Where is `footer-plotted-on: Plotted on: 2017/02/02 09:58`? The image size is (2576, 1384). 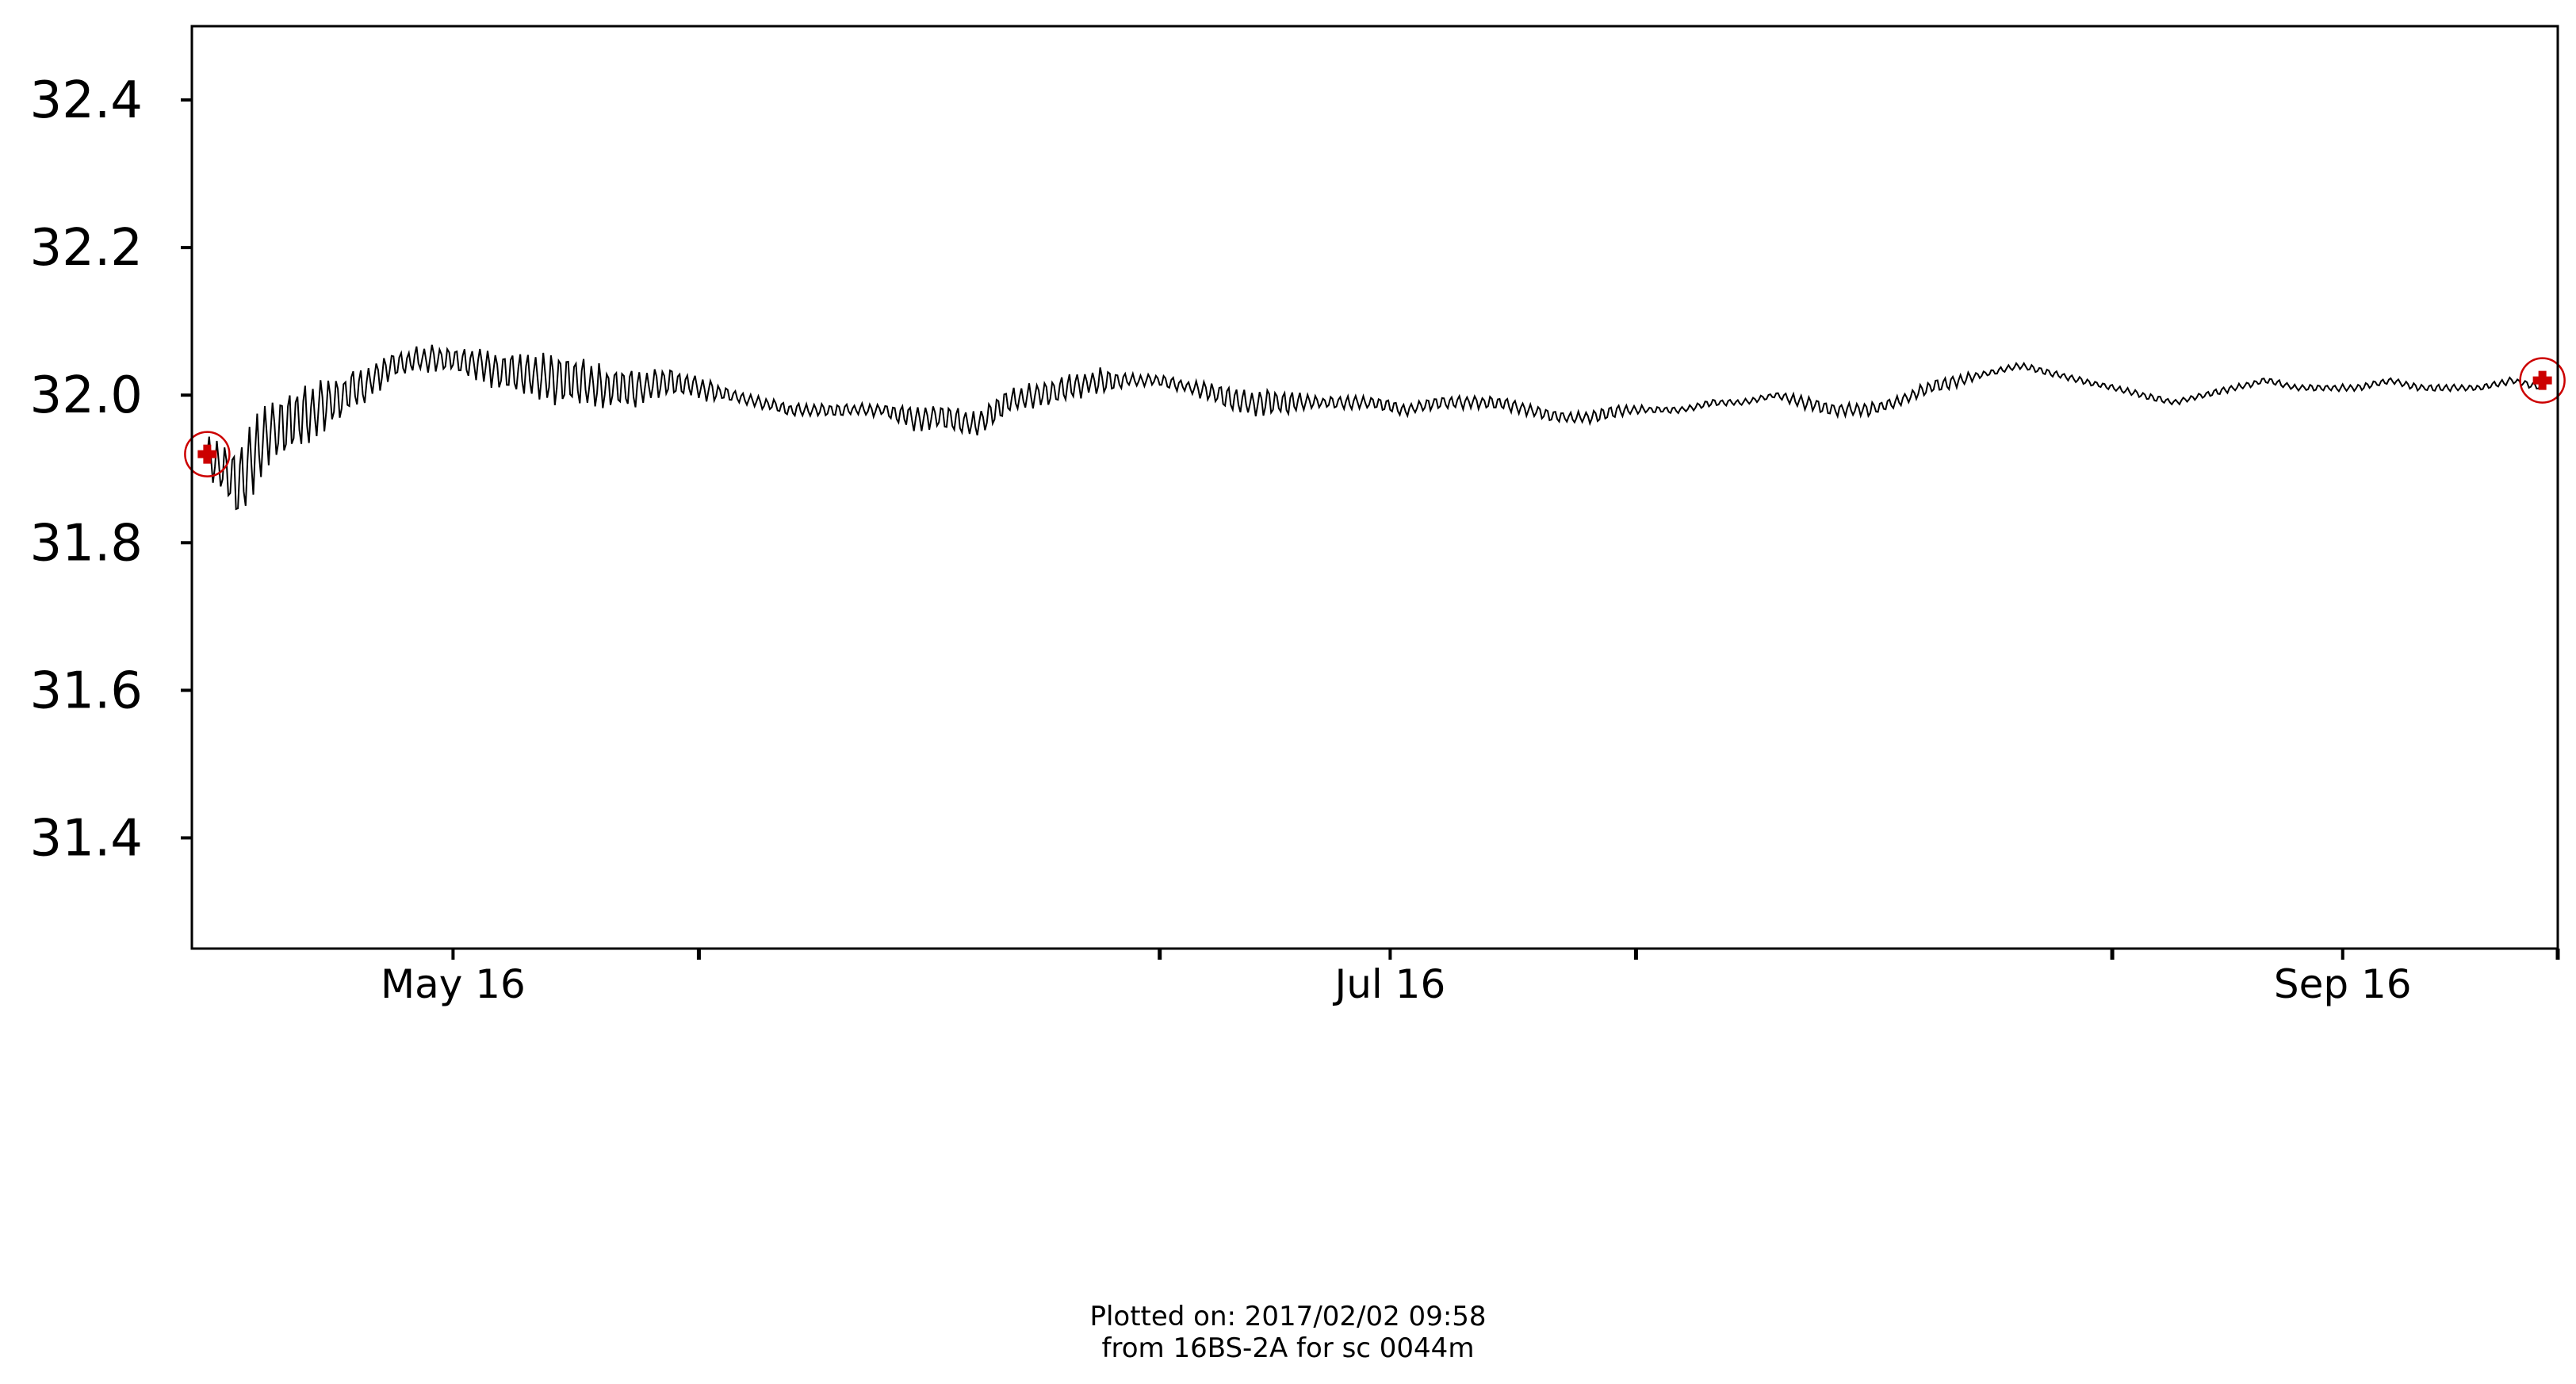 footer-plotted-on: Plotted on: 2017/02/02 09:58 is located at coordinates (1288, 1316).